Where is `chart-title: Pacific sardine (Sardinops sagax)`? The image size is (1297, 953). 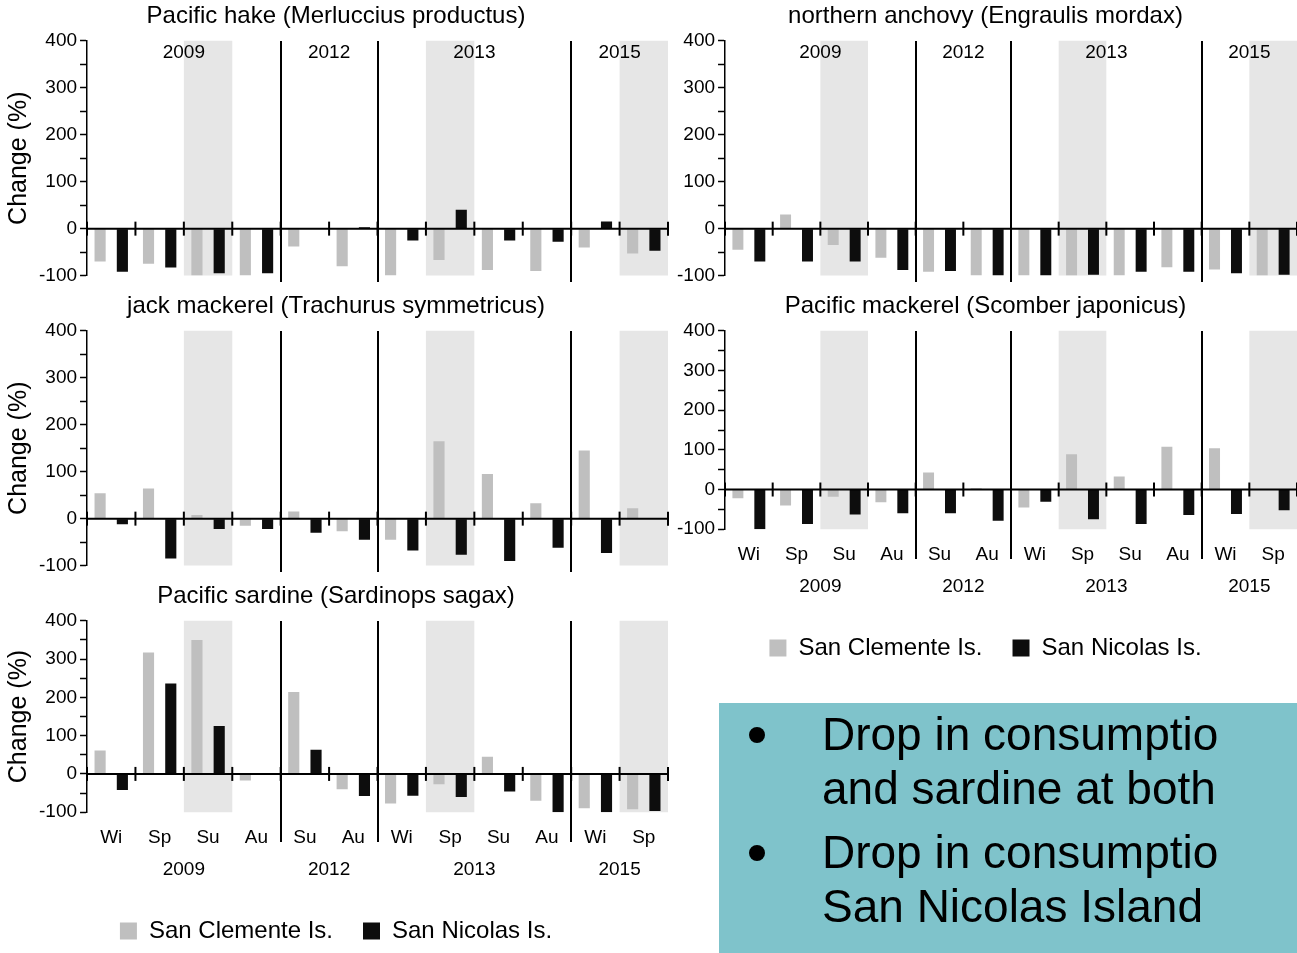
chart-title: Pacific sardine (Sardinops sagax) is located at coordinates (336, 595).